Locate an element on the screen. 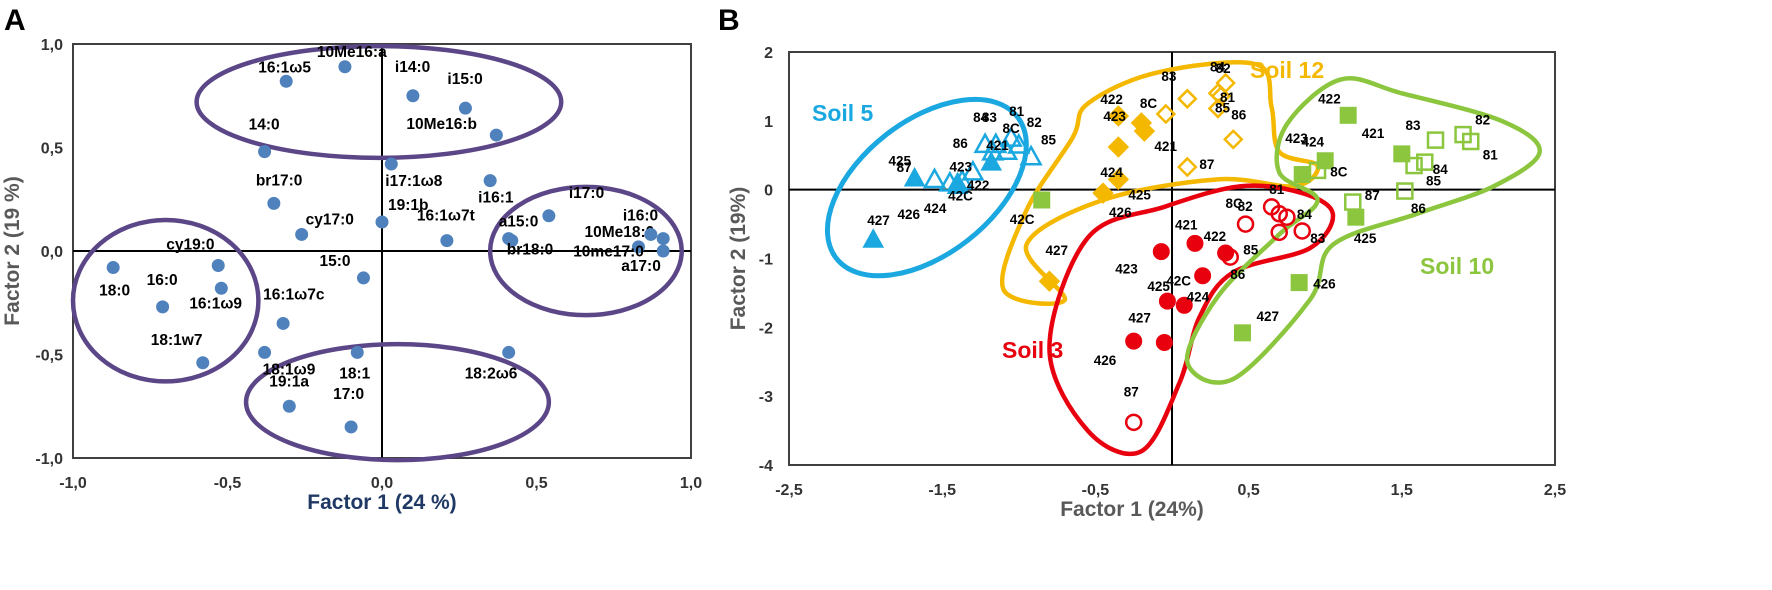 This screenshot has width=1772, height=590. x-tick-label: -1,5 is located at coordinates (942, 490).